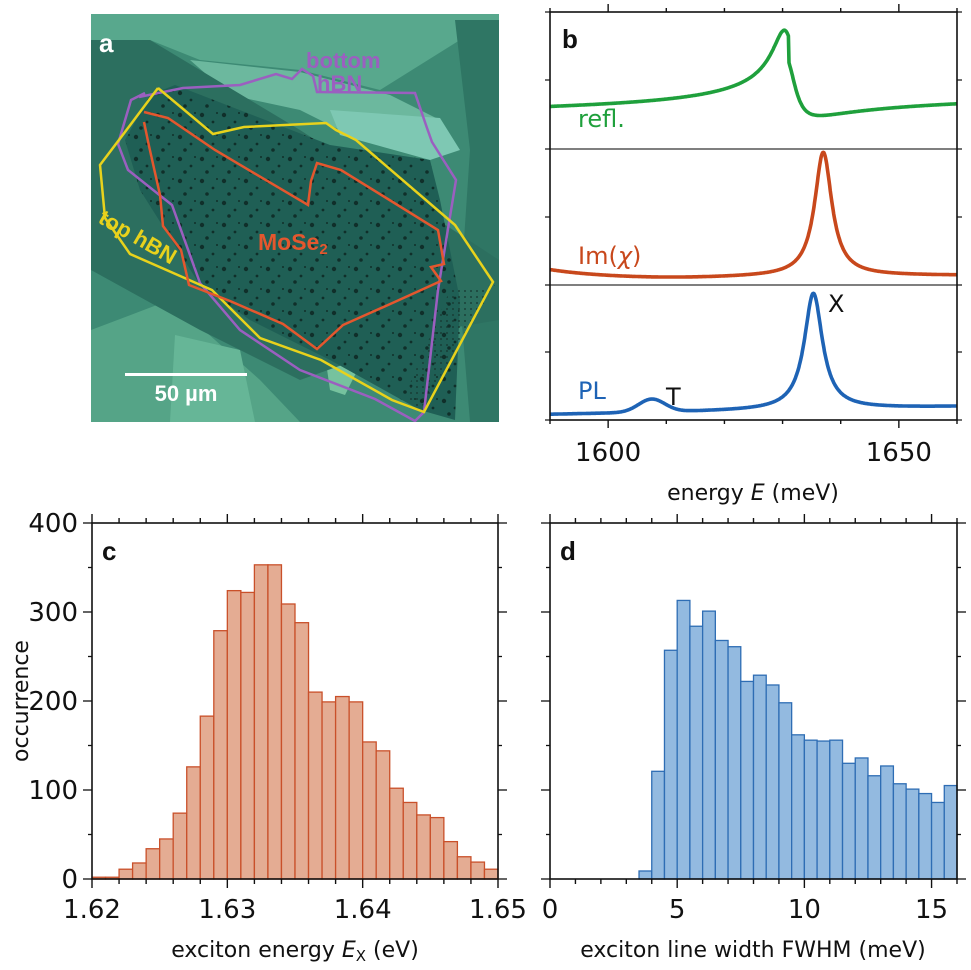  I want to click on series-line-im, so click(753, 214).